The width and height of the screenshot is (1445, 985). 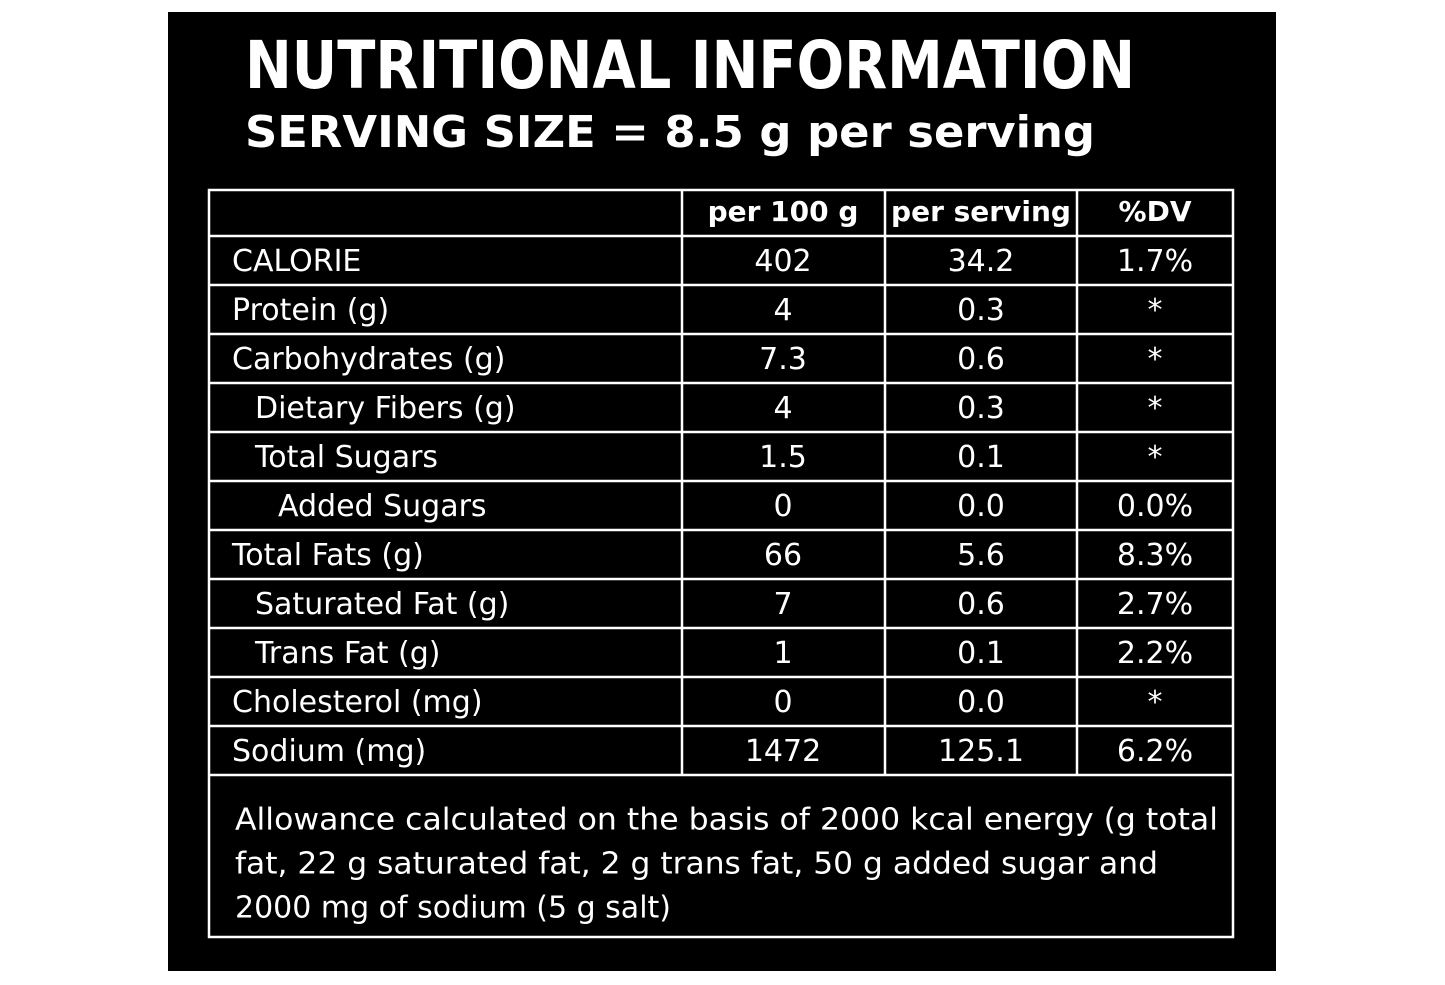 What do you see at coordinates (329, 751) in the screenshot?
I see `row-label: Sodium (mg)` at bounding box center [329, 751].